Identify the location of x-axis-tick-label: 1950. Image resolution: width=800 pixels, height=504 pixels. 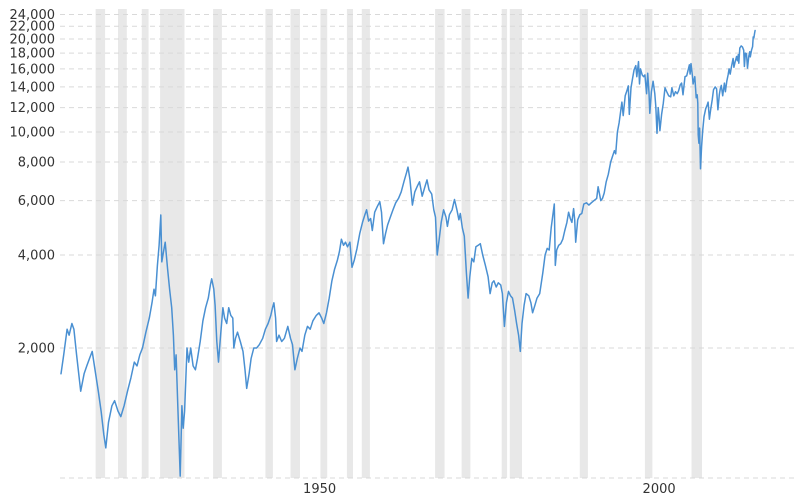
(319, 489).